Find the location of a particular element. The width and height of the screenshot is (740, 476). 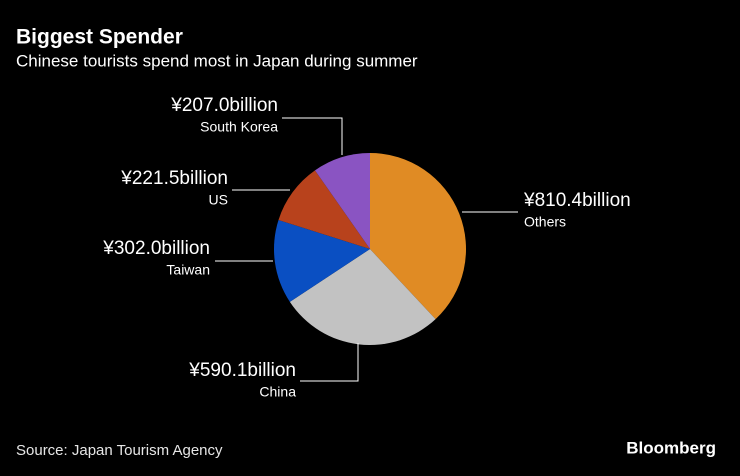

category-label: US is located at coordinates (218, 200).